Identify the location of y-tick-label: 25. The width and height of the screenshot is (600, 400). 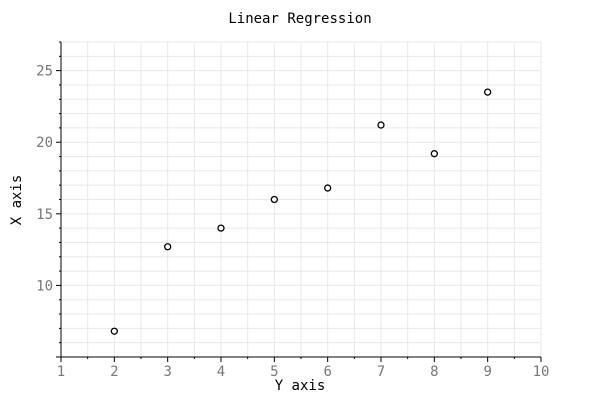
(44, 72).